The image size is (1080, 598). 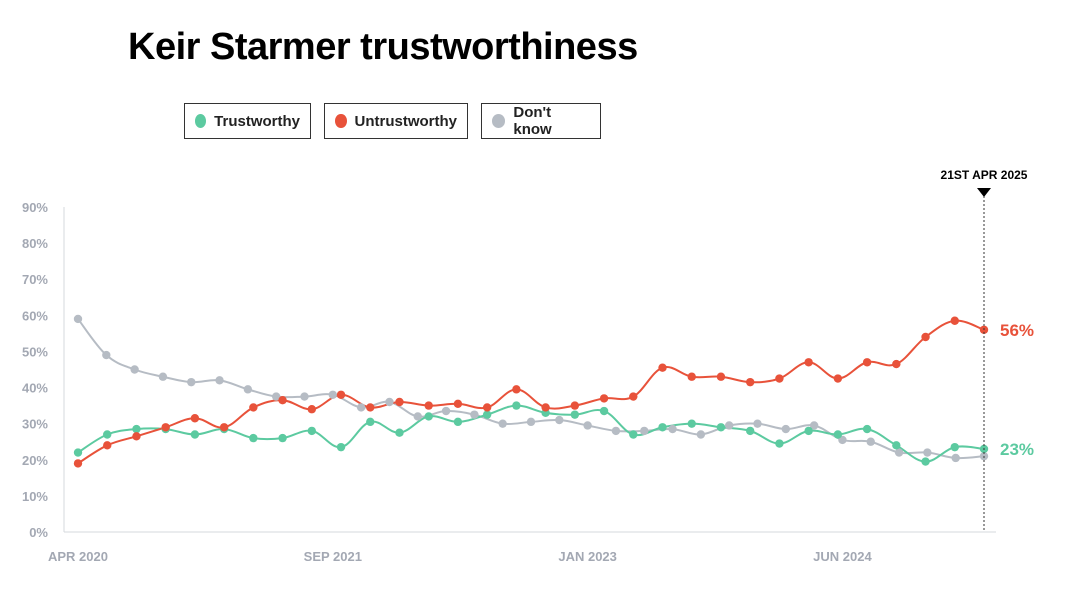 I want to click on y-tick-label: 10%, so click(x=35, y=496).